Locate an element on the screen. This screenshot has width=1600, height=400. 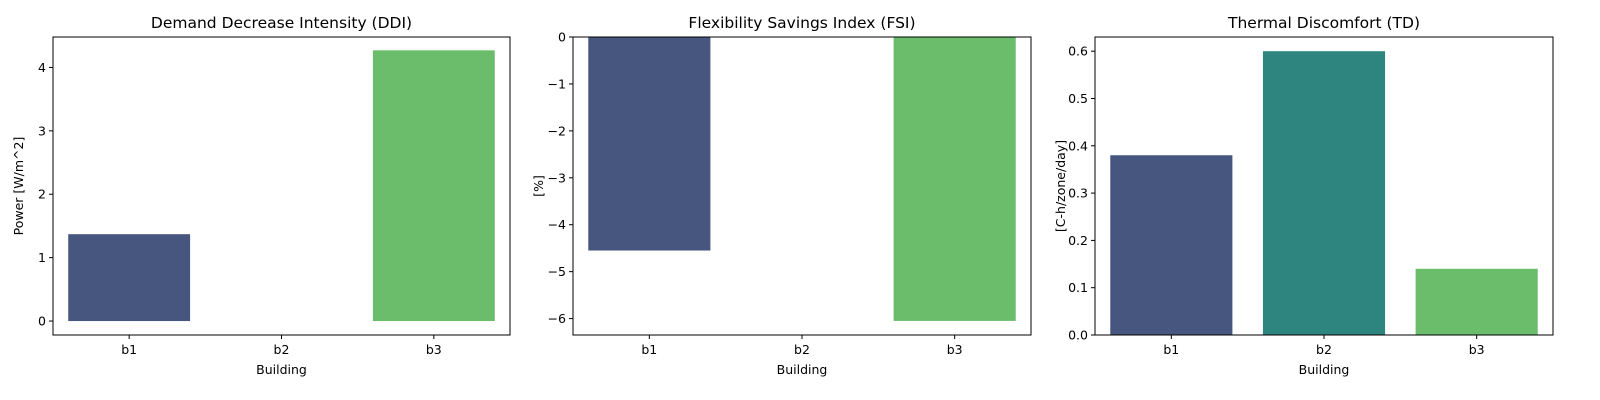
chart-title: Flexibility Savings Index (FSI) is located at coordinates (801, 23).